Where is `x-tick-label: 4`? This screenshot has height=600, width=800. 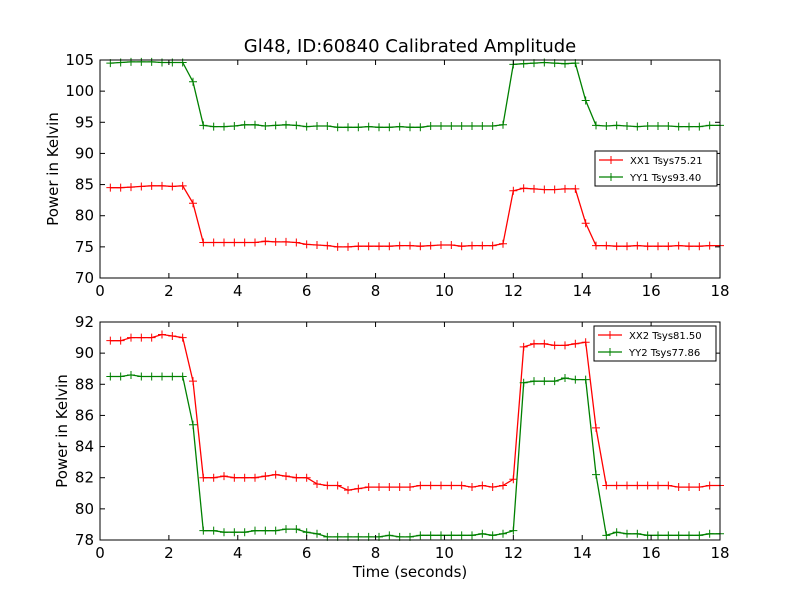 x-tick-label: 4 is located at coordinates (238, 291).